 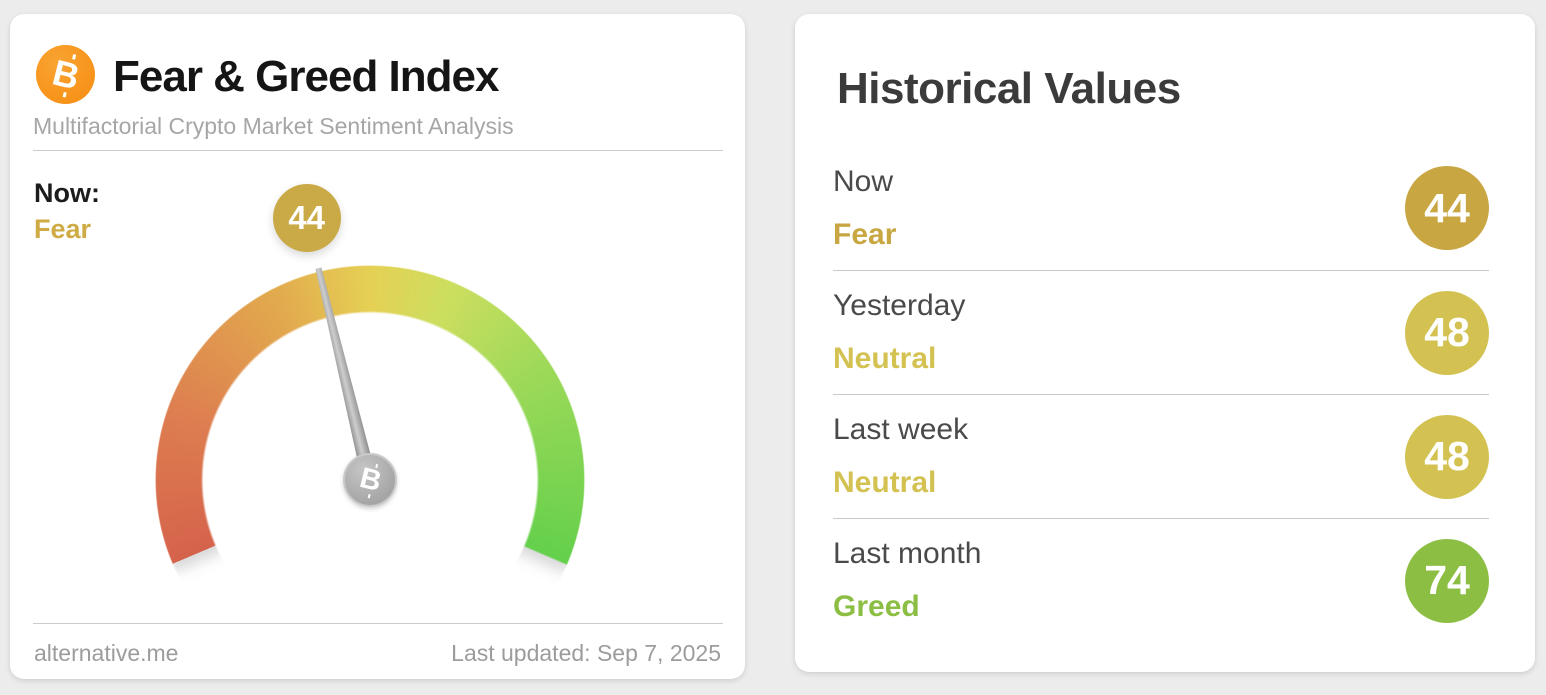 I want to click on now-label: Now:, so click(x=67, y=193).